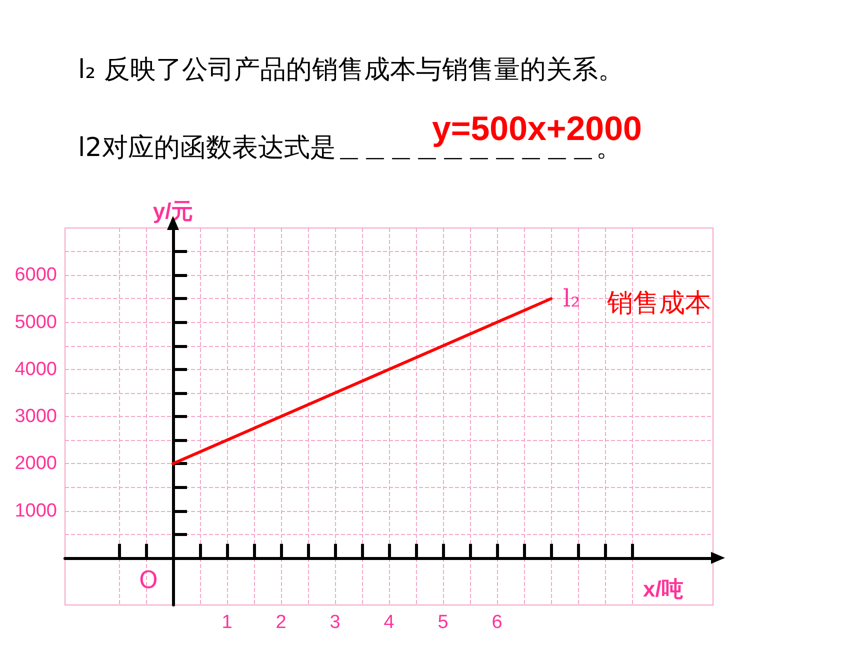 The height and width of the screenshot is (645, 860). What do you see at coordinates (335, 622) in the screenshot?
I see `x-tick-label: 3` at bounding box center [335, 622].